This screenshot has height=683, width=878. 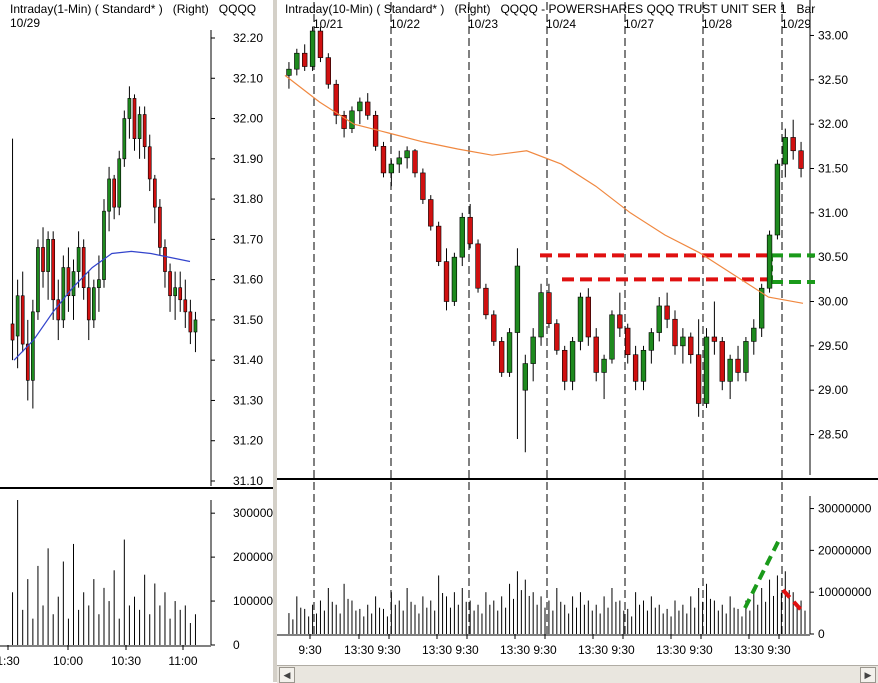 What do you see at coordinates (253, 513) in the screenshot?
I see `volume-tick-label: 3000000` at bounding box center [253, 513].